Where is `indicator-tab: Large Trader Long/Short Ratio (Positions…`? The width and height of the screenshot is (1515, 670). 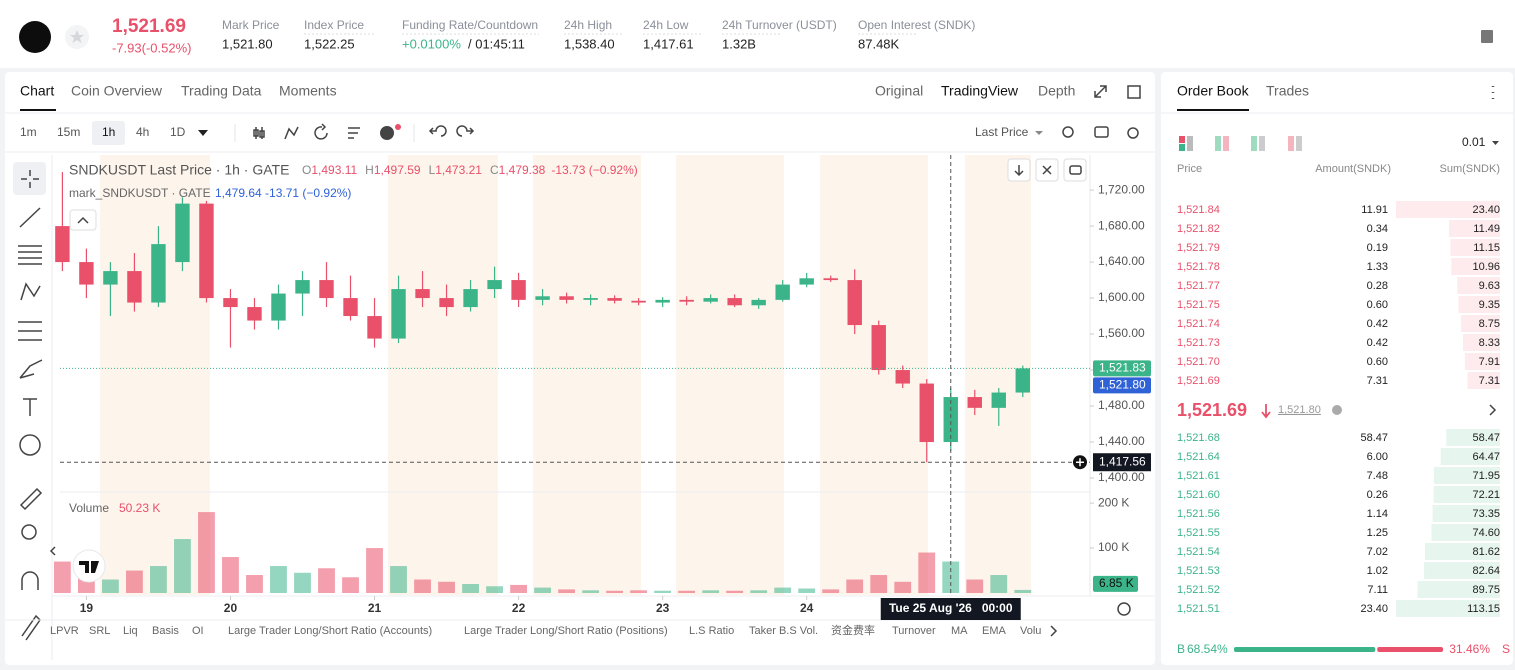 indicator-tab: Large Trader Long/Short Ratio (Positions… is located at coordinates (566, 631).